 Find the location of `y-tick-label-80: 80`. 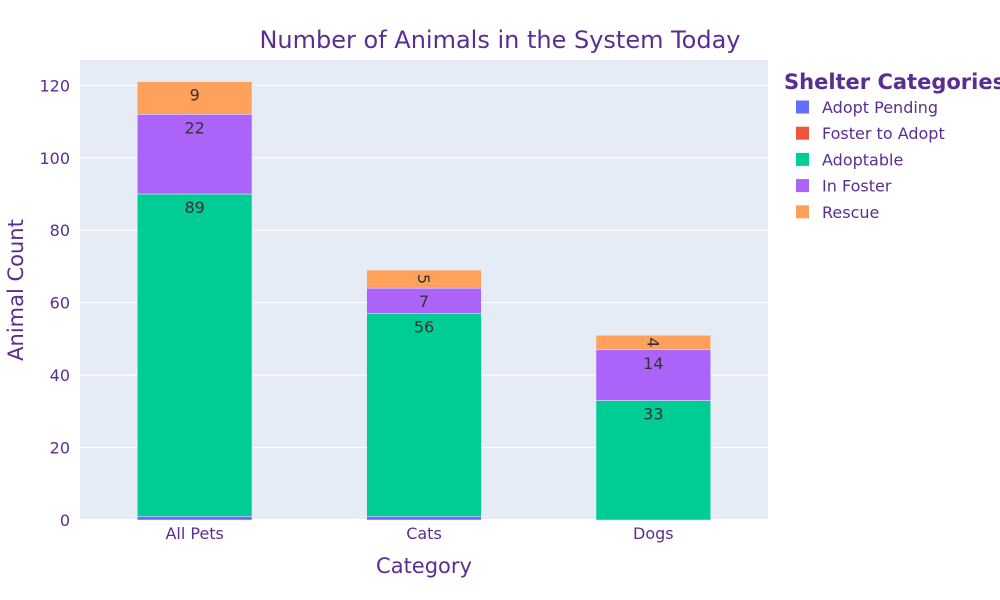

y-tick-label-80: 80 is located at coordinates (60, 230).